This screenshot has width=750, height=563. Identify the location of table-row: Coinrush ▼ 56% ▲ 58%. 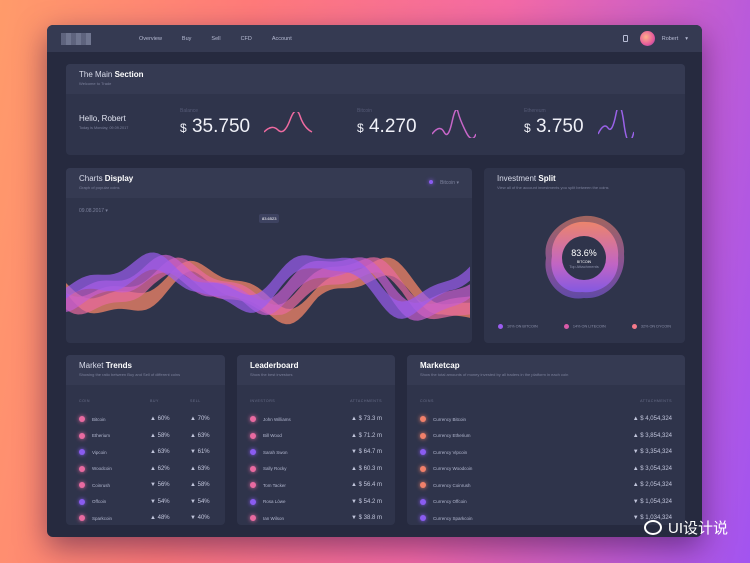
(145, 485).